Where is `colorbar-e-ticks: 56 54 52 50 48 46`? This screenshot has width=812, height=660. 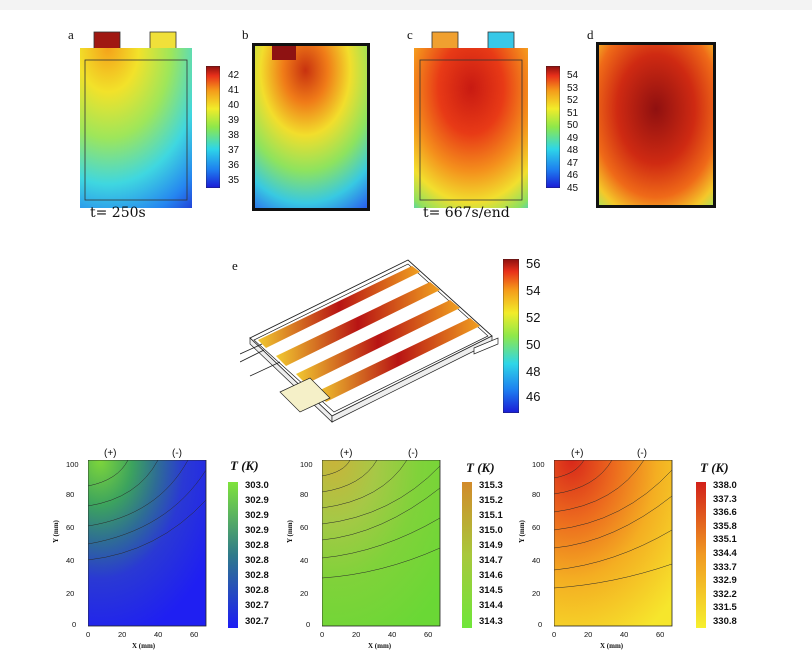
colorbar-e-ticks: 56 54 52 50 48 46 is located at coordinates (541, 336).